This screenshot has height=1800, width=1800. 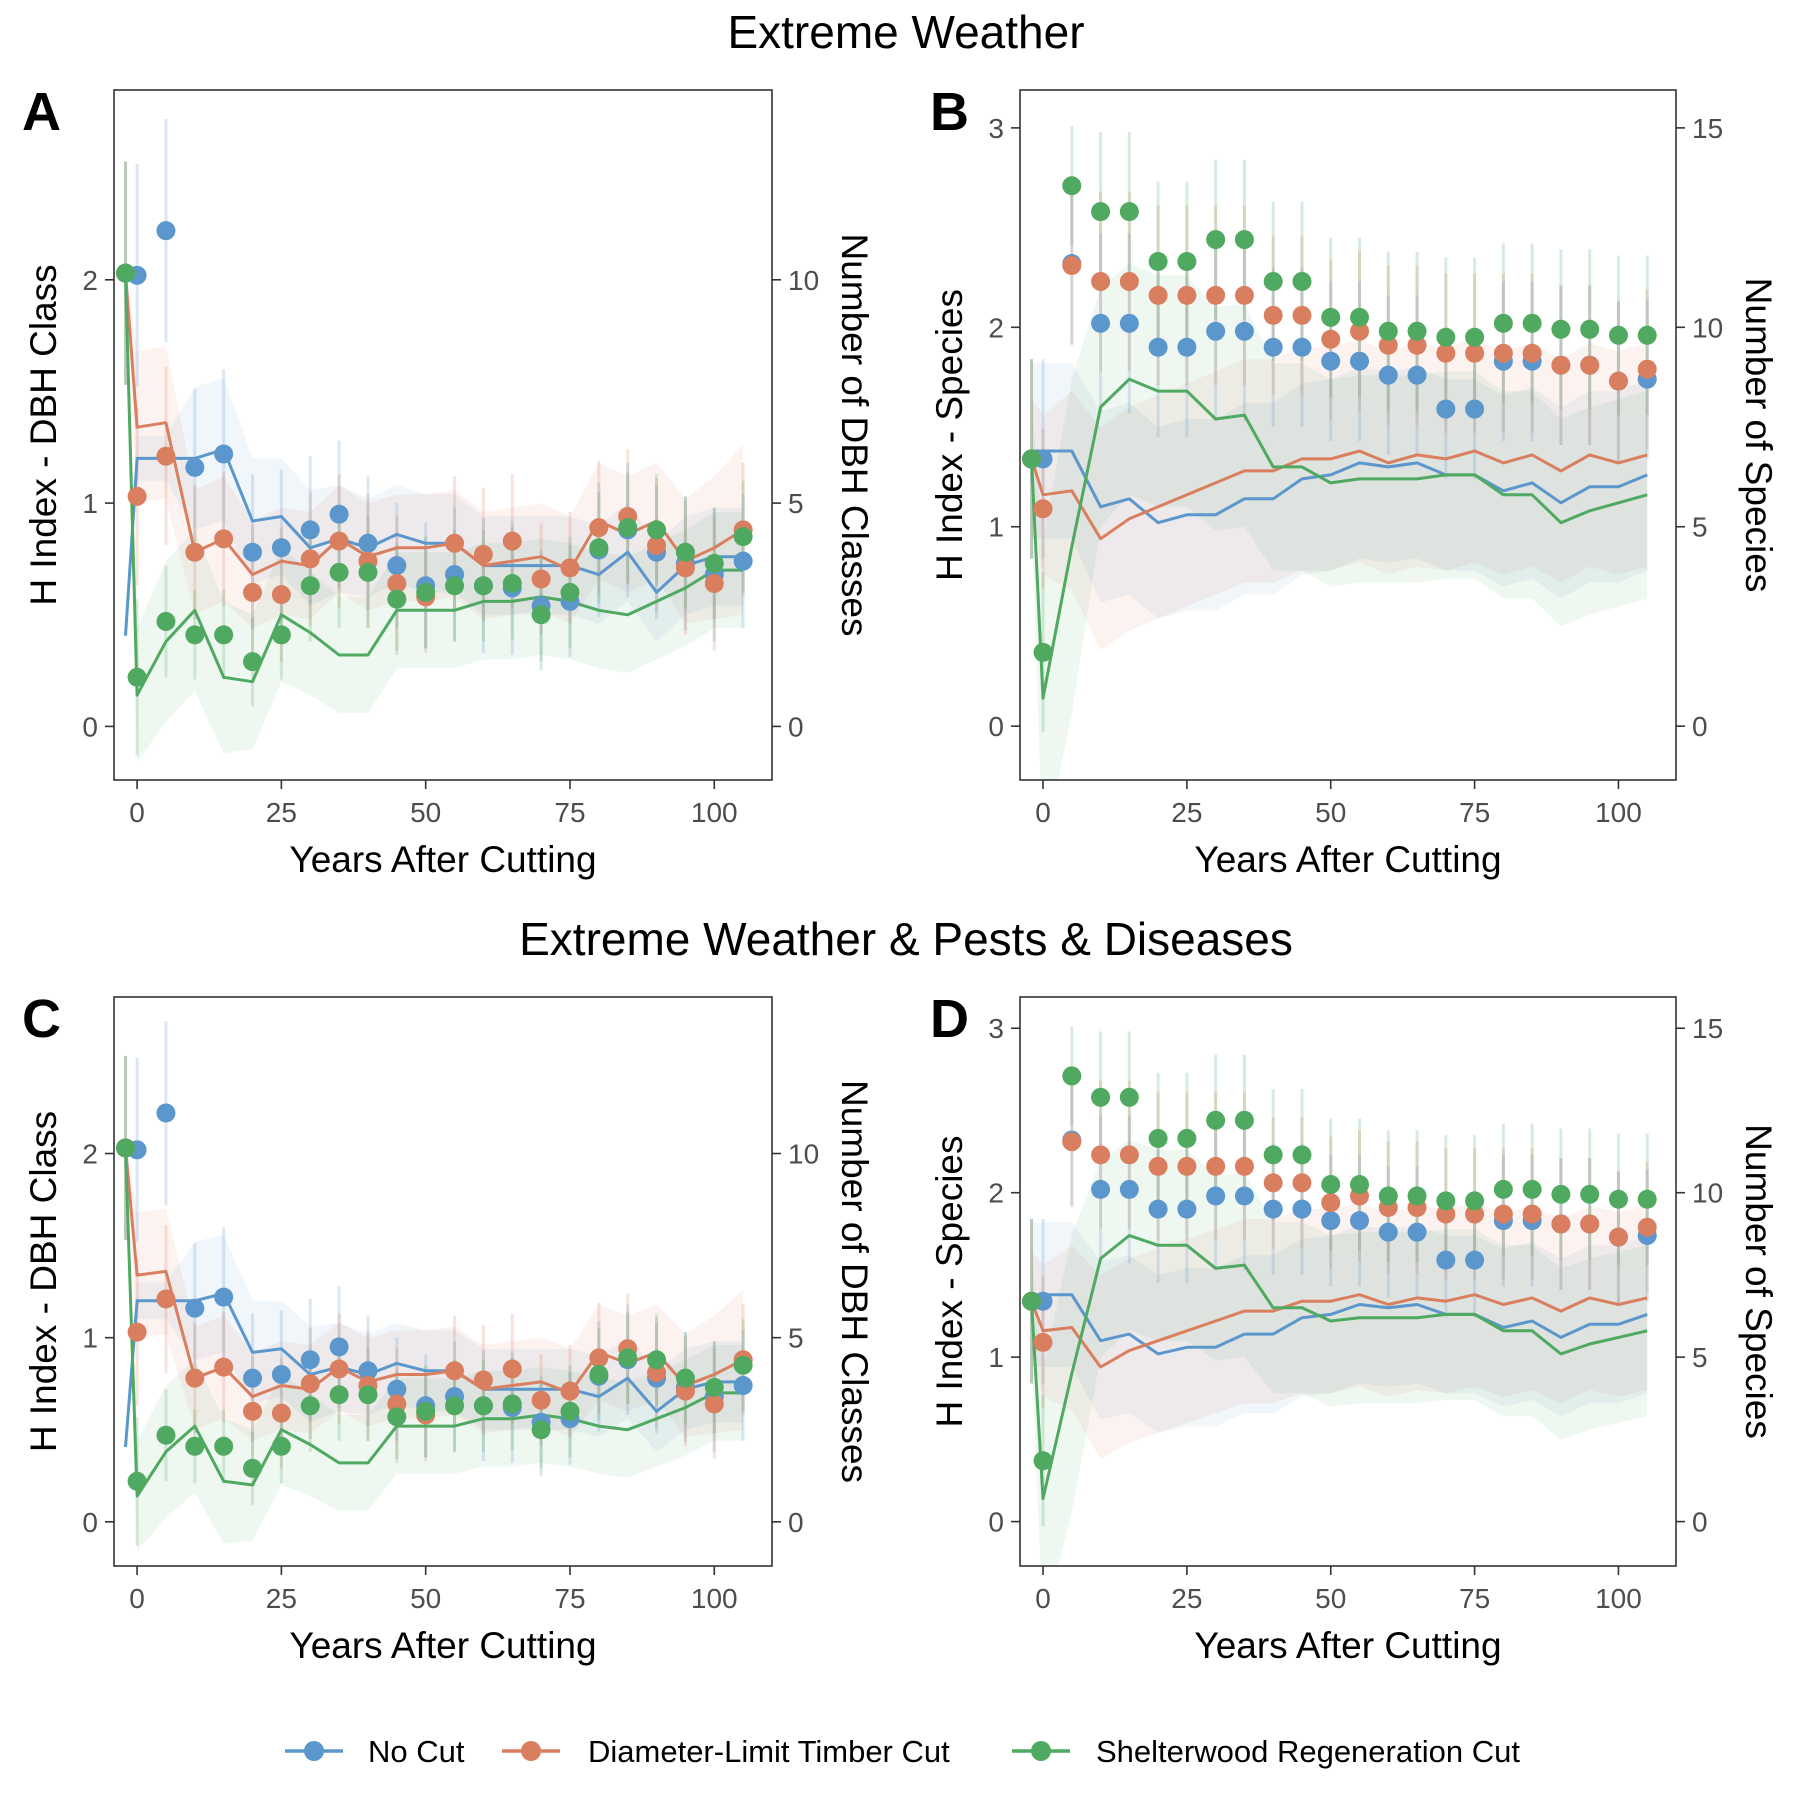 What do you see at coordinates (1308, 1751) in the screenshot?
I see `legend-label: Shelterwood Regeneration Cut` at bounding box center [1308, 1751].